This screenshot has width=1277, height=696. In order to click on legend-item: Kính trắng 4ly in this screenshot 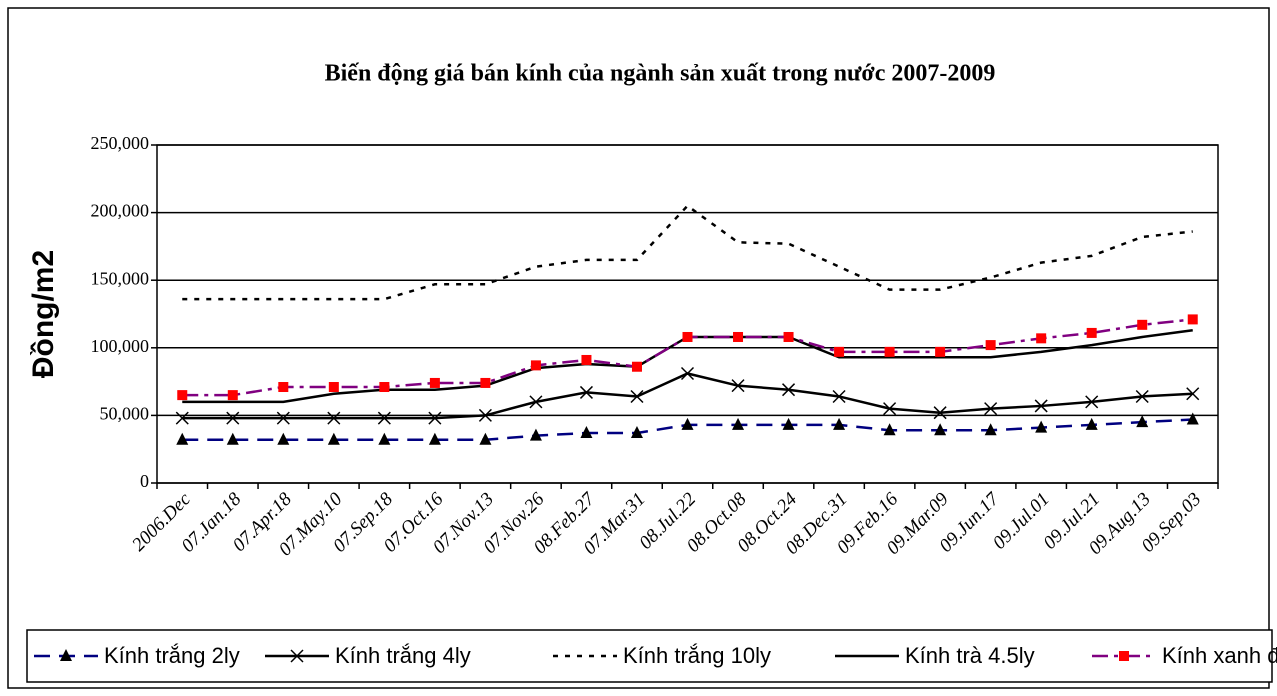, I will do `click(368, 655)`.